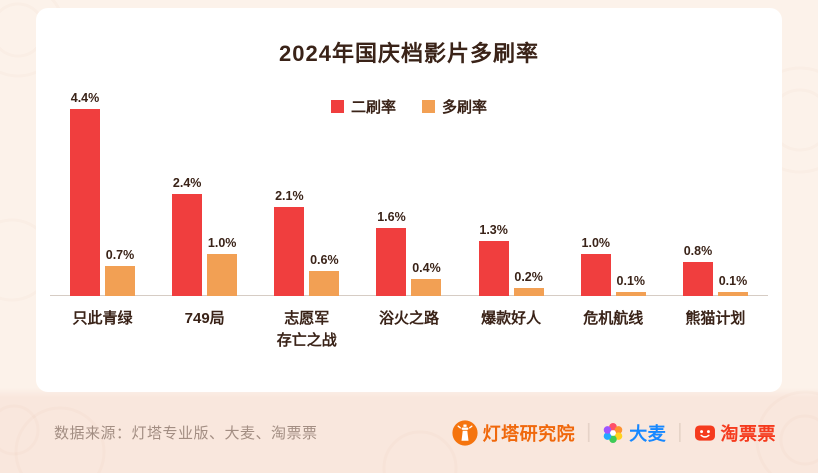 This screenshot has width=818, height=473. What do you see at coordinates (528, 276) in the screenshot?
I see `bar-value-label: 0.2%` at bounding box center [528, 276].